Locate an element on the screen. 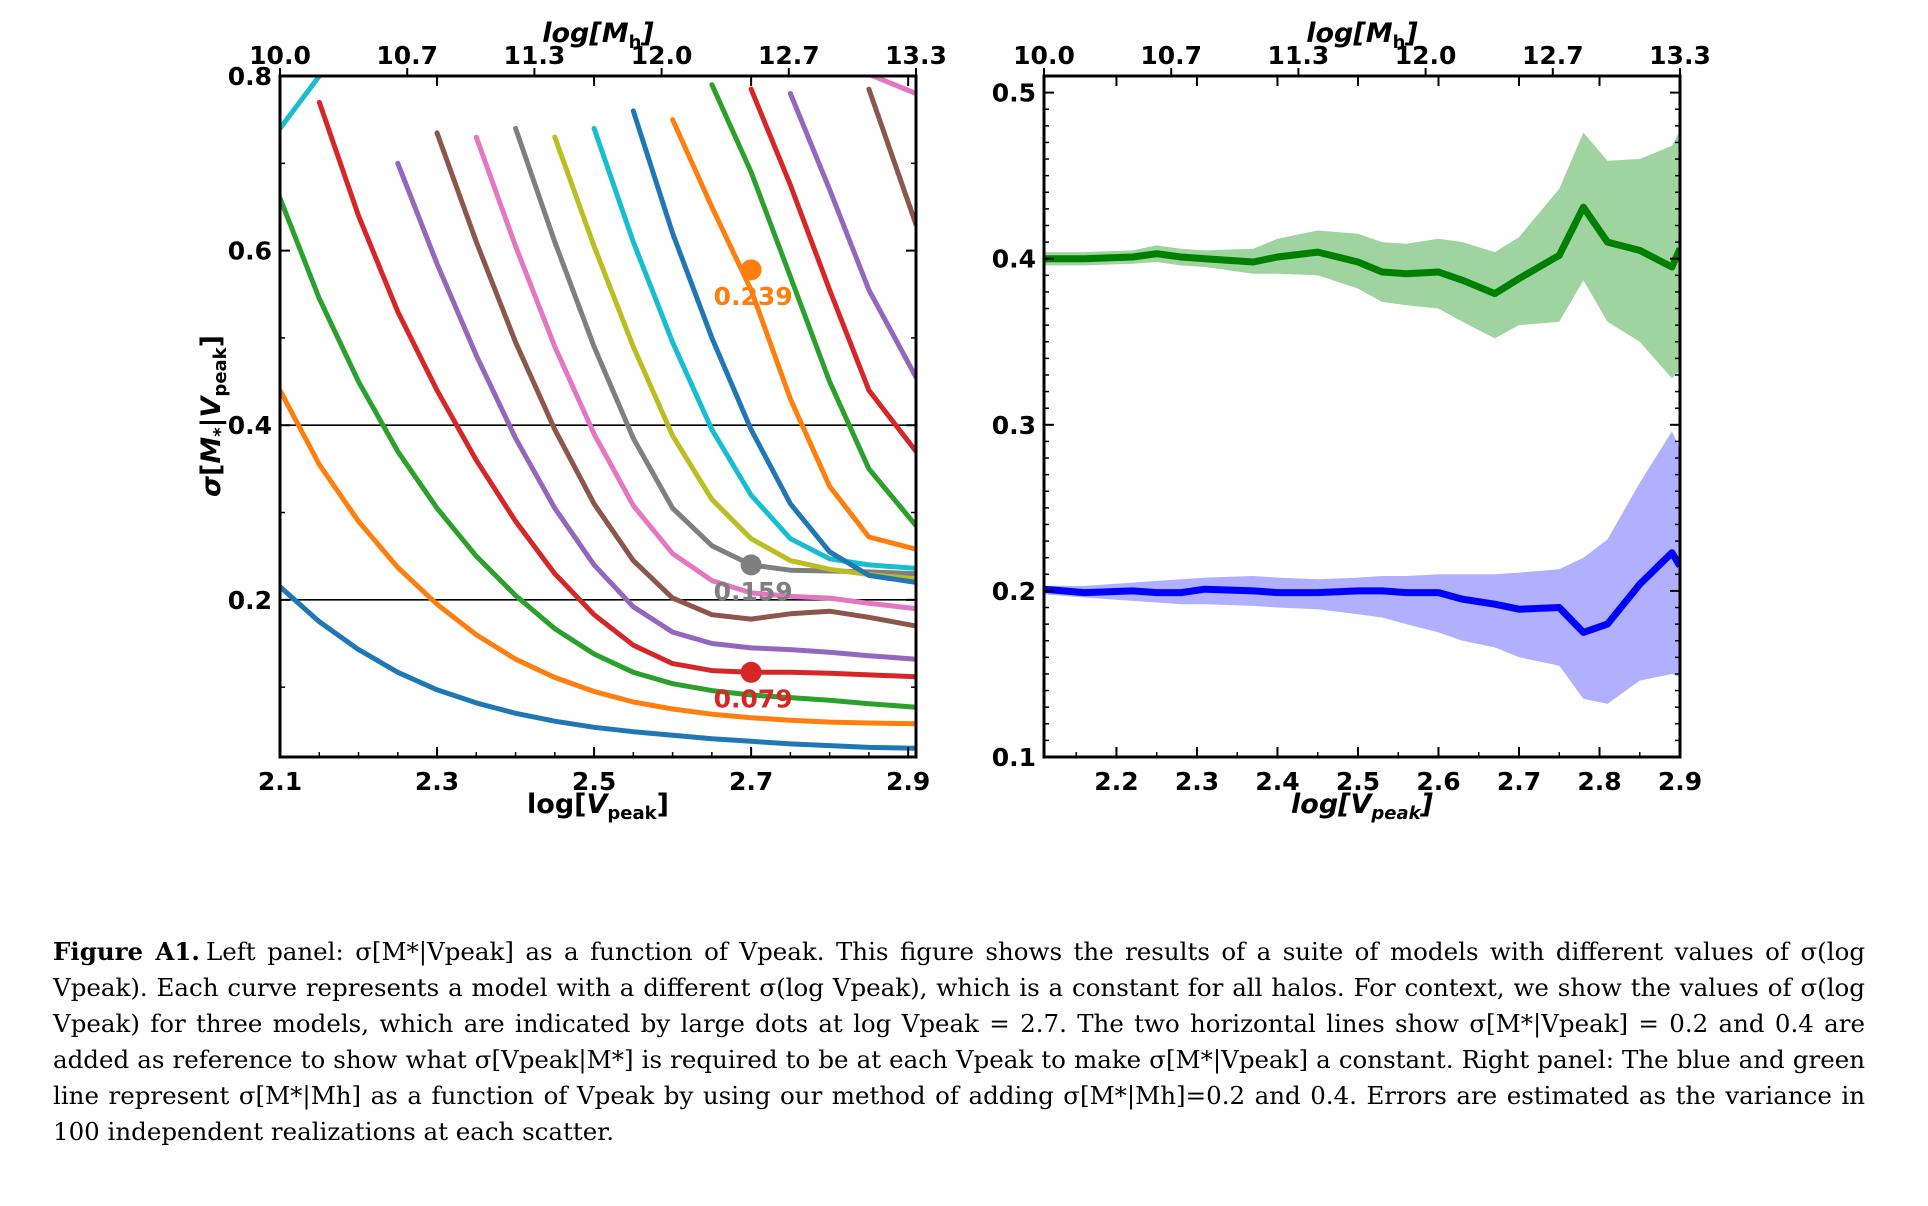 The width and height of the screenshot is (1928, 1206). x-tick-label: 2.1 is located at coordinates (280, 781).